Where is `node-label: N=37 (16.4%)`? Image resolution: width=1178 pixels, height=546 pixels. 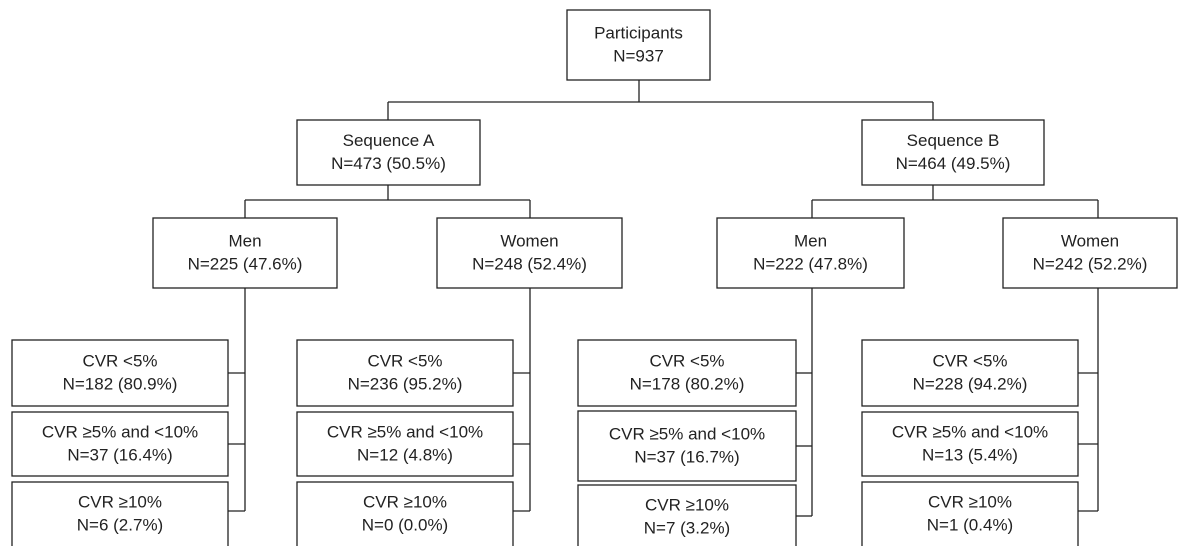 node-label: N=37 (16.4%) is located at coordinates (119, 454).